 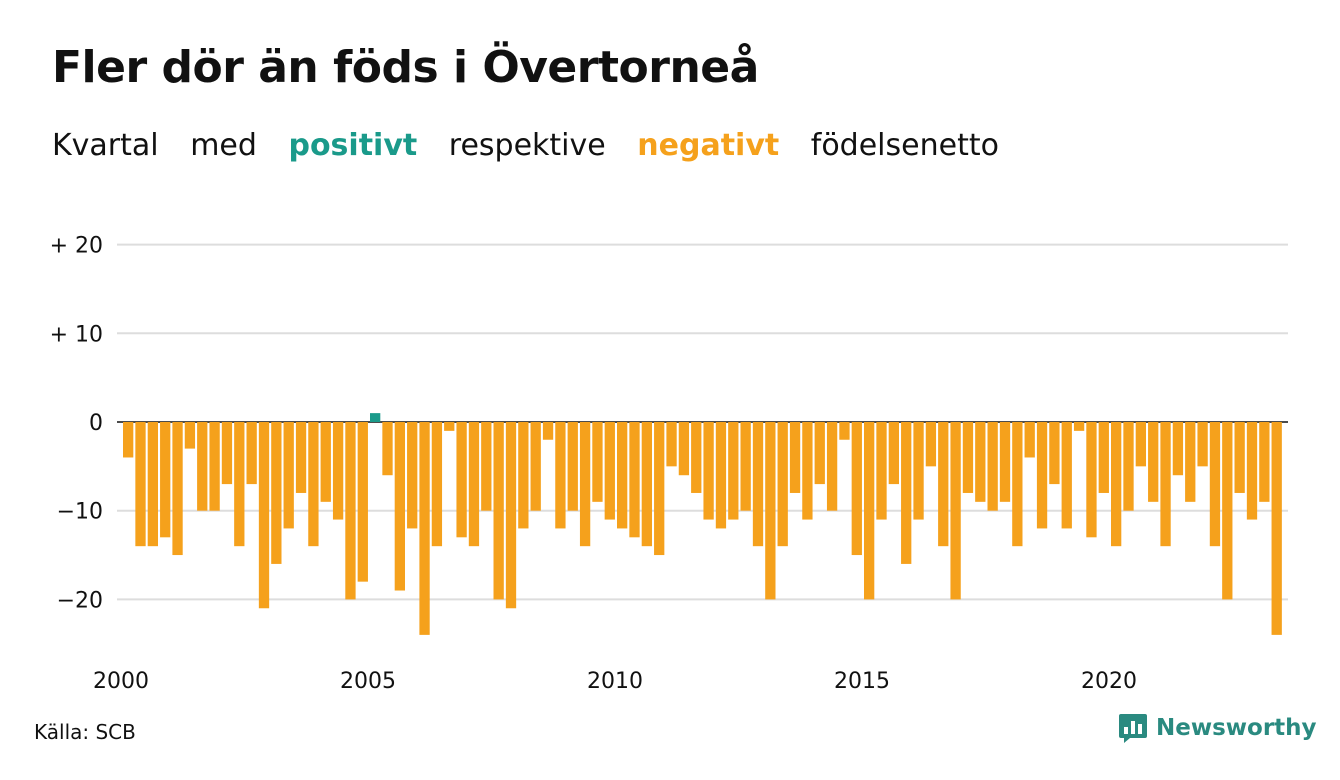 I want to click on y-tick-label: −10, so click(x=80, y=512).